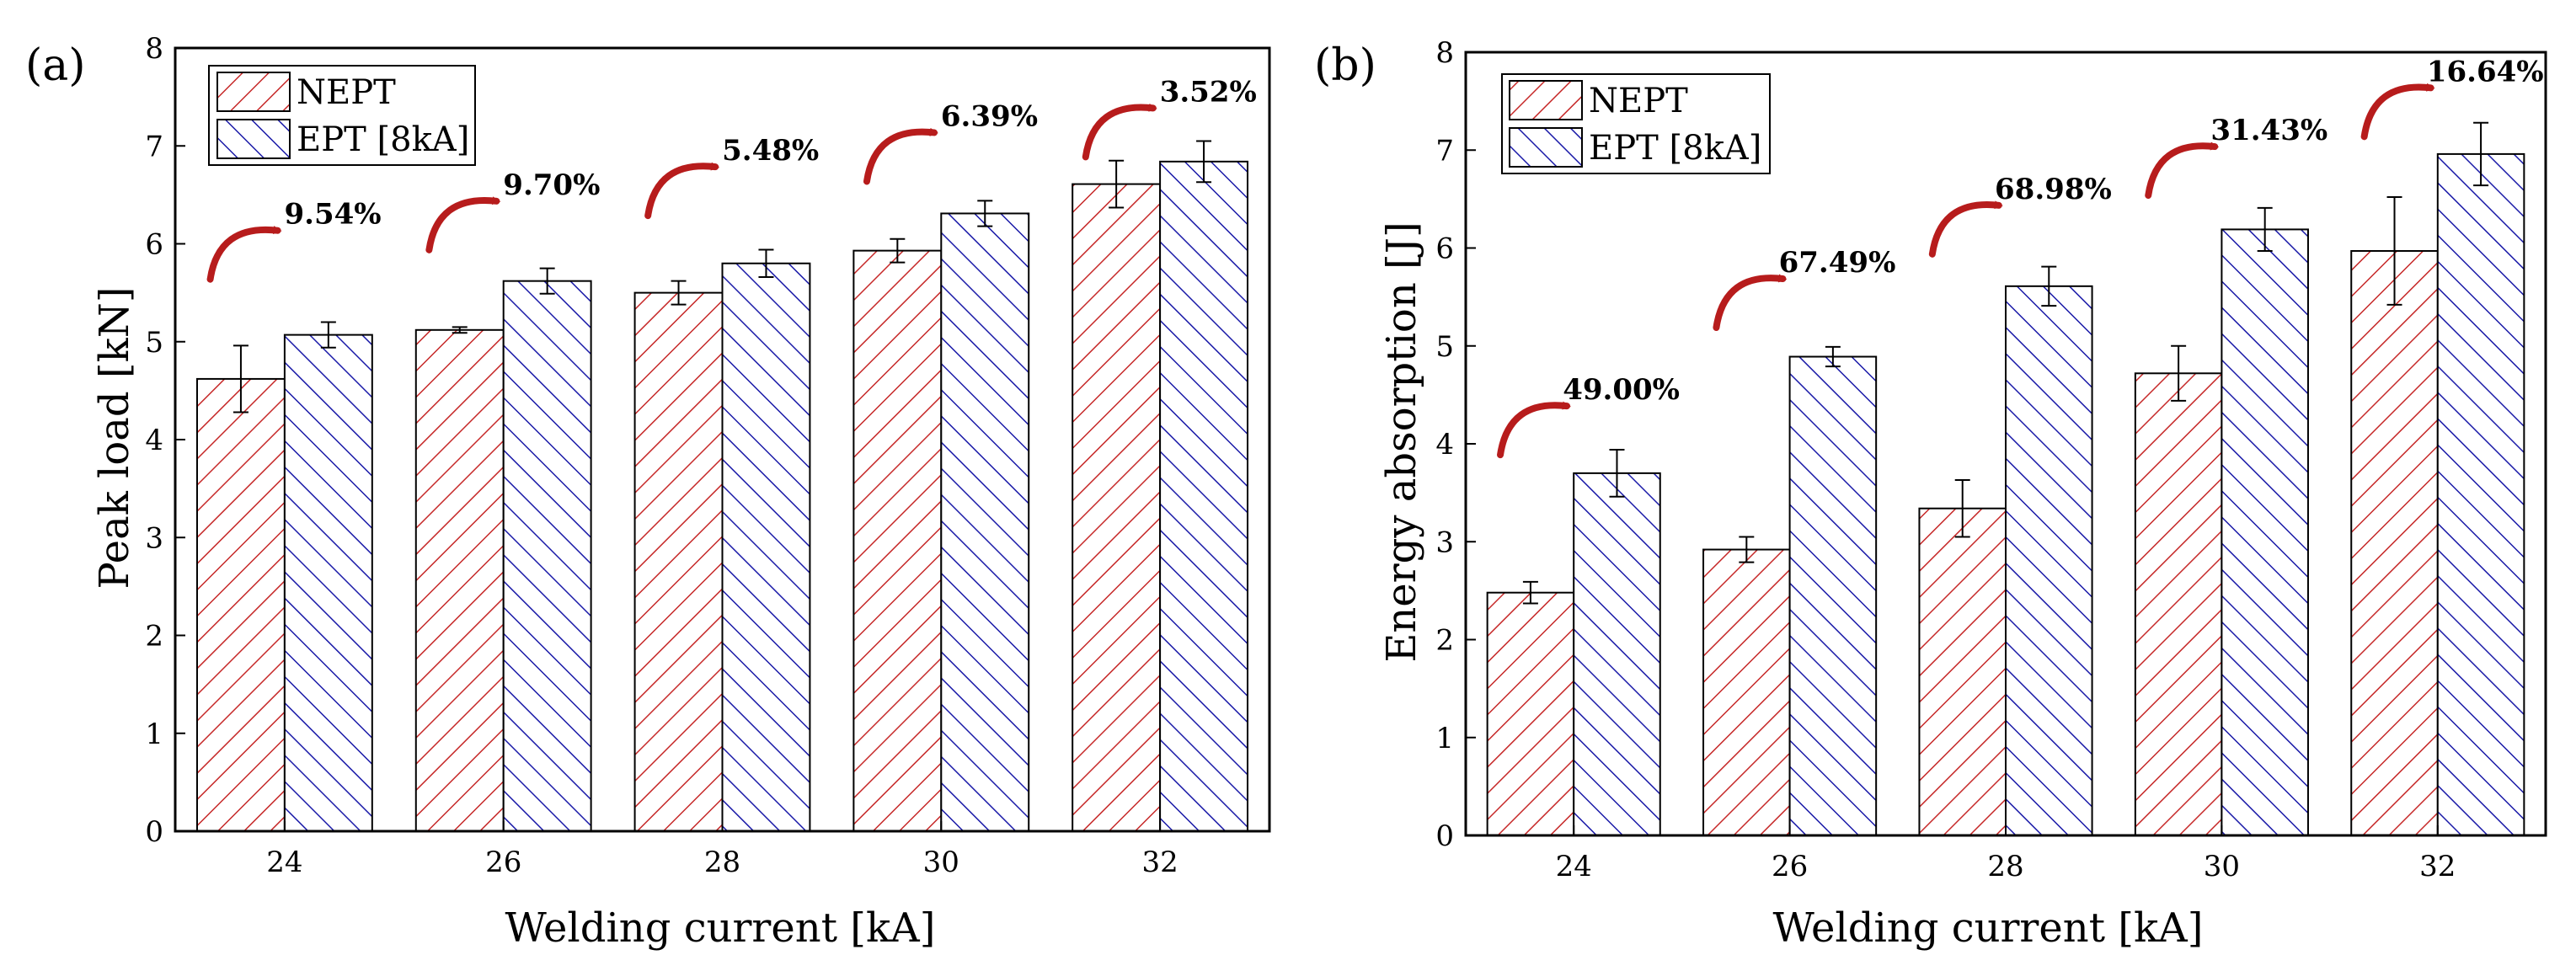  I want to click on chart-a-xtick-label-32: 32, so click(1159, 862).